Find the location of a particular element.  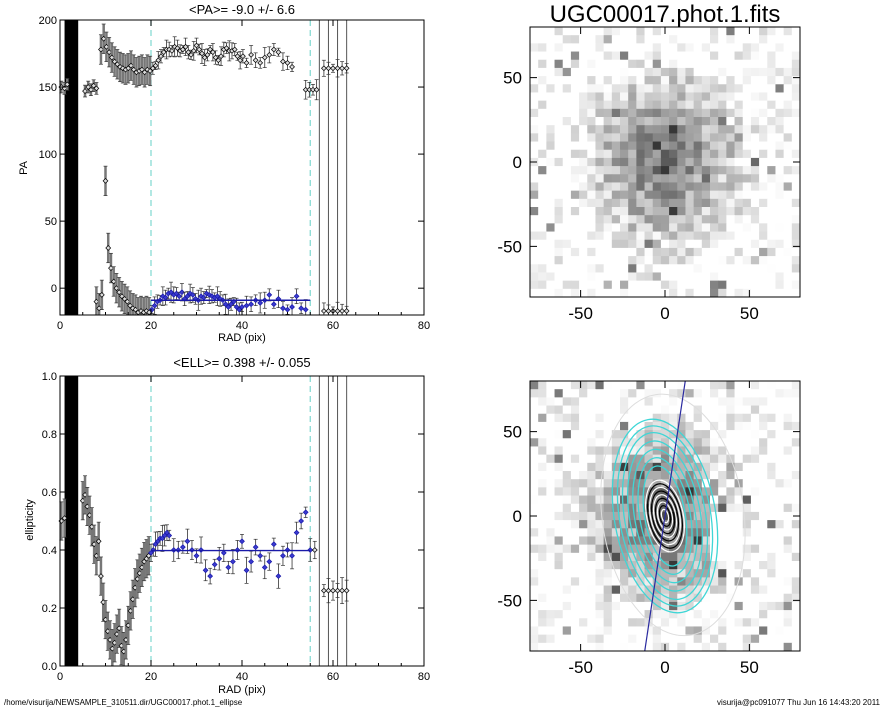

pa-xtick-label: 60 is located at coordinates (333, 326).